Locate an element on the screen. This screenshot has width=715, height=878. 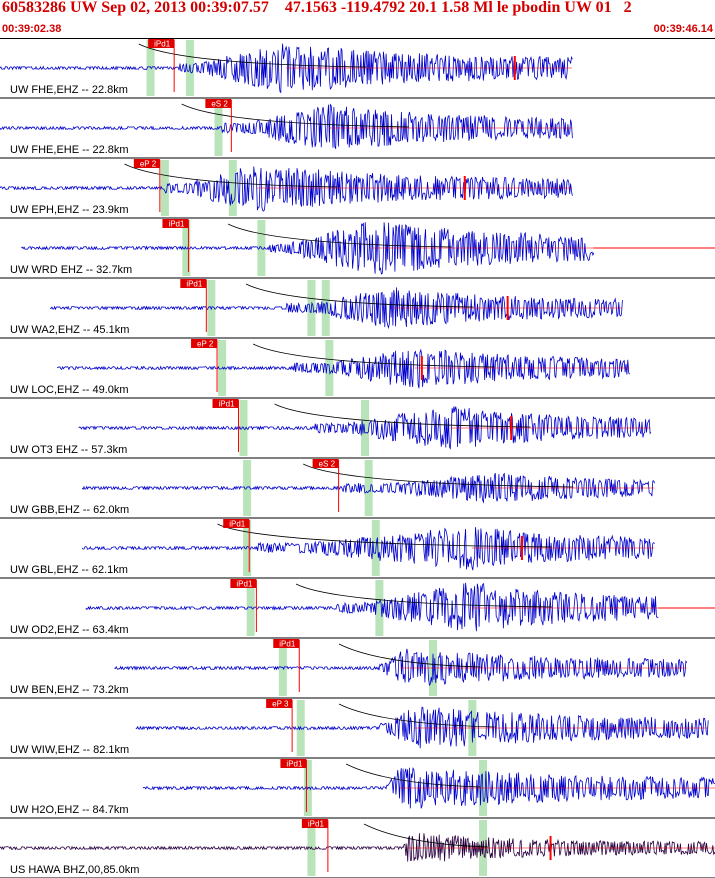
channel-12: iPd1 UW H2O,EHZ -- 84.7km is located at coordinates (357, 789).